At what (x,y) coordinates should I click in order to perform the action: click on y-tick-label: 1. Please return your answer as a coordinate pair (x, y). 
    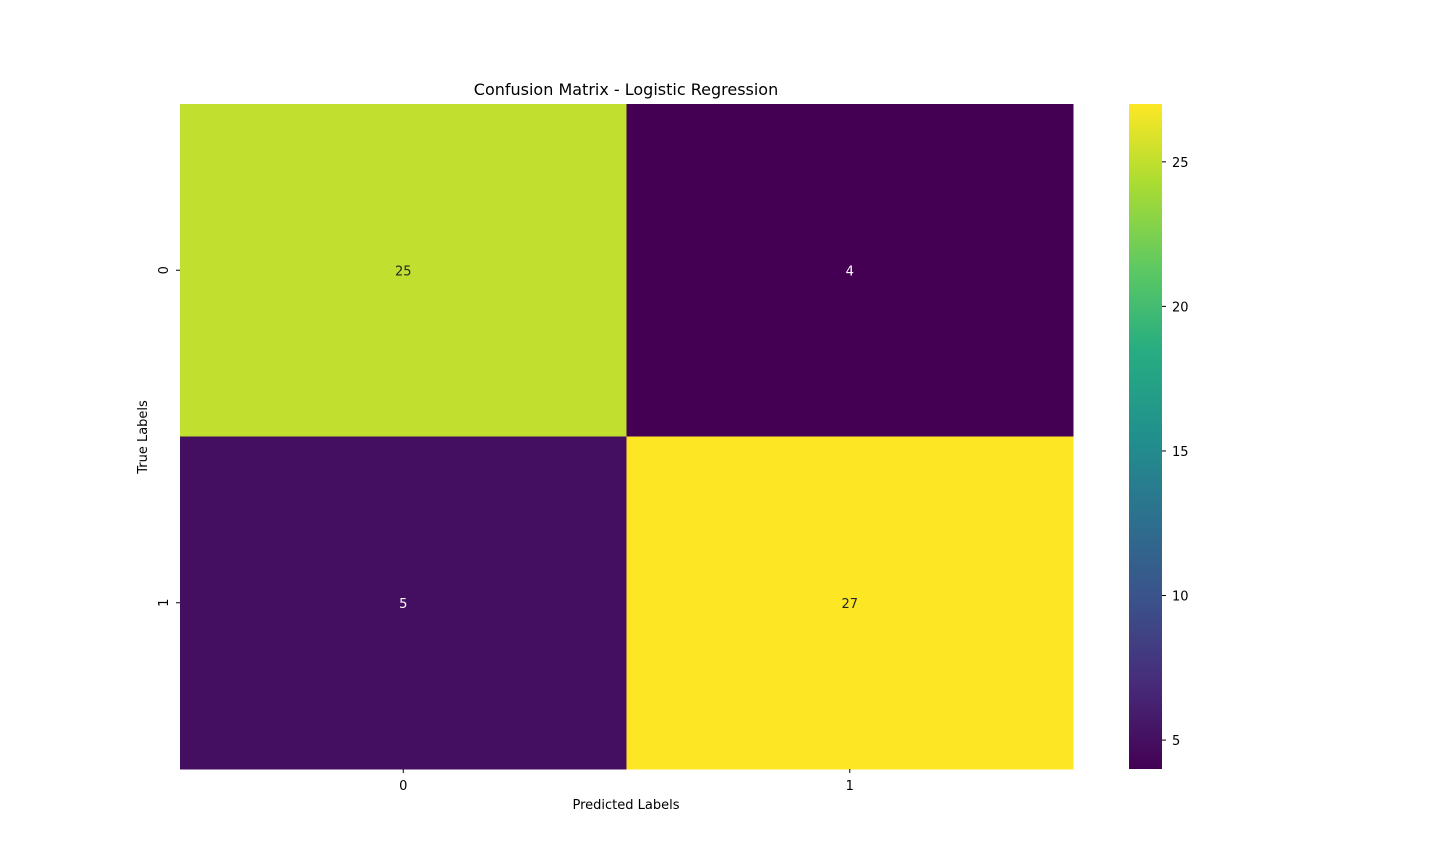
    Looking at the image, I should click on (164, 603).